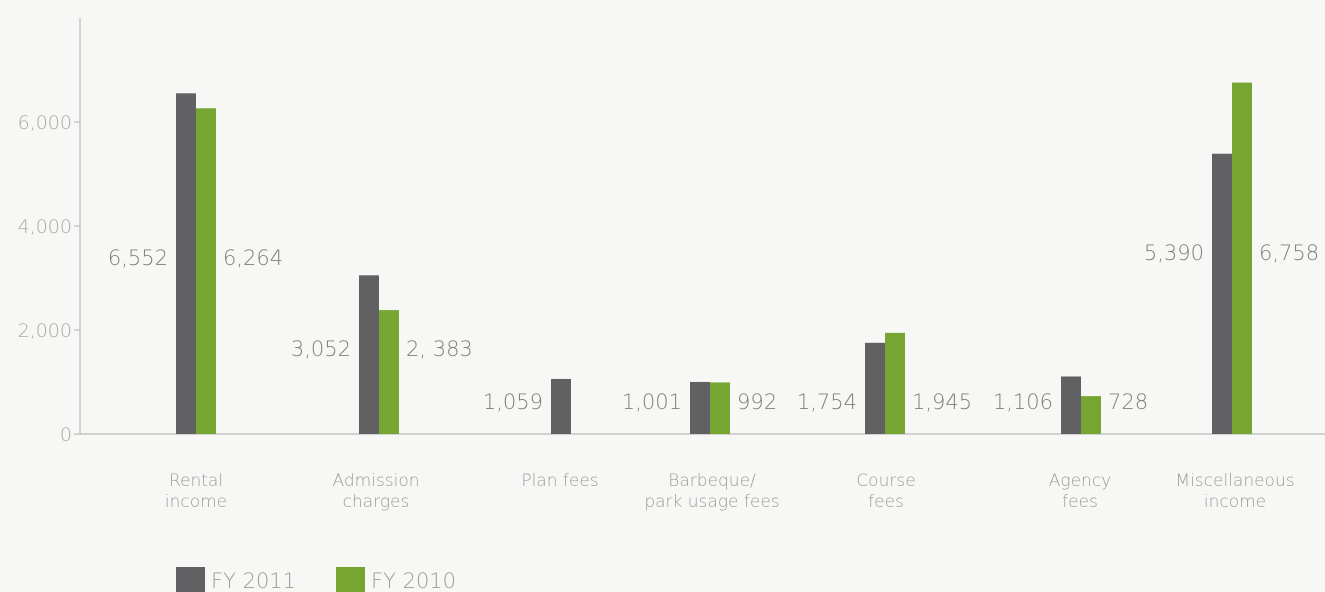  Describe the element at coordinates (559, 481) in the screenshot. I see `category-label: Plan fees` at that location.